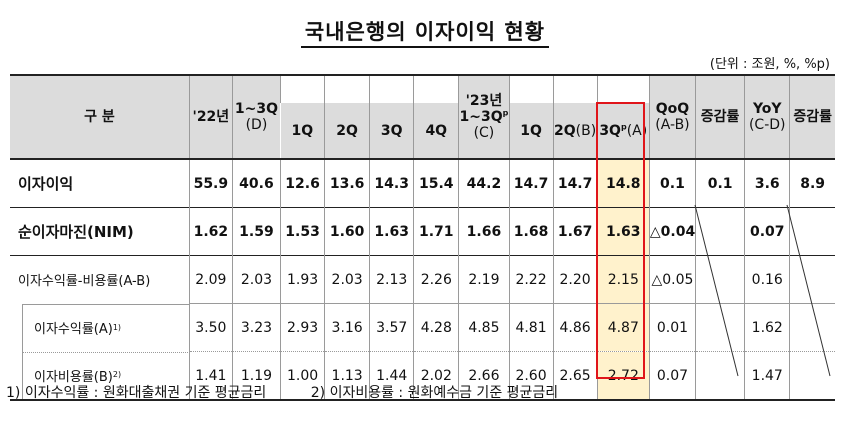 This screenshot has width=850, height=423. Describe the element at coordinates (575, 231) in the screenshot. I see `table-cell: 1.67` at that location.